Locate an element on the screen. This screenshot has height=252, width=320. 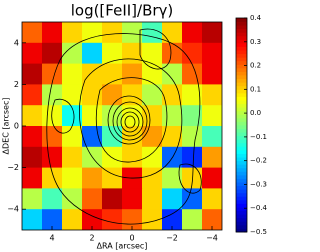
colorbar-tick-label: −0.2 is located at coordinates (258, 161).